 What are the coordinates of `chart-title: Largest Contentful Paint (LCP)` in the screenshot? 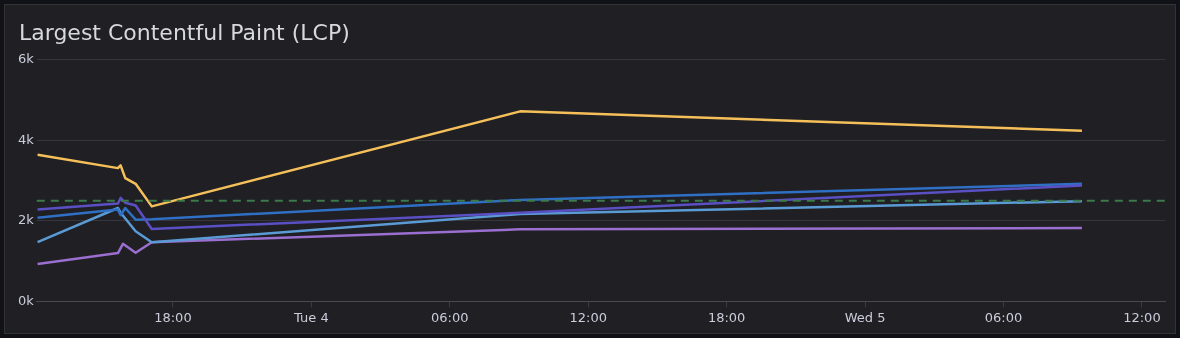 It's located at (184, 32).